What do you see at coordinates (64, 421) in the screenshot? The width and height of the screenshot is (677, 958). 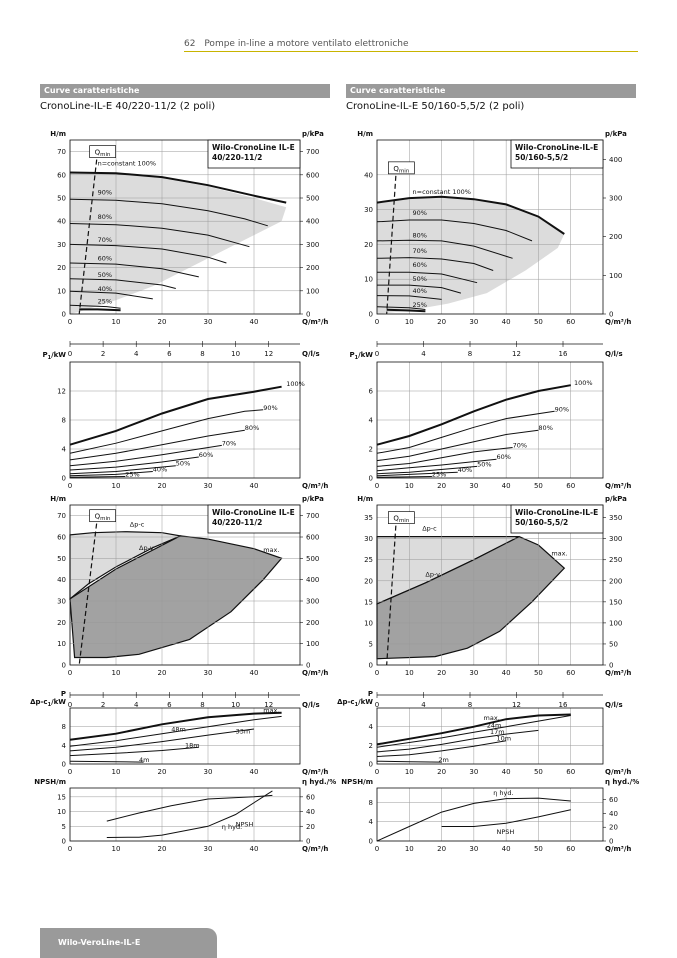 I see `y-tick-label: 8` at bounding box center [64, 421].